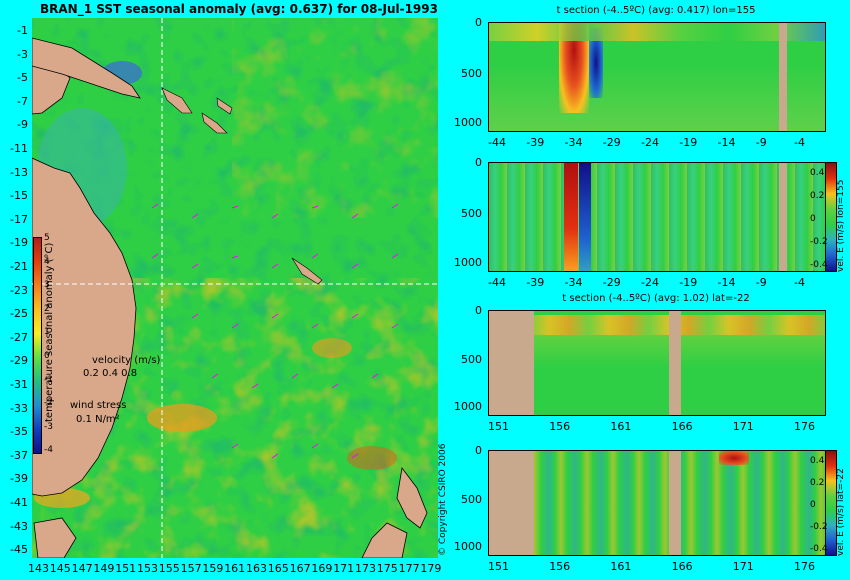 This screenshot has width=850, height=580. Describe the element at coordinates (621, 566) in the screenshot. I see `panel-x-tick: 161` at that location.